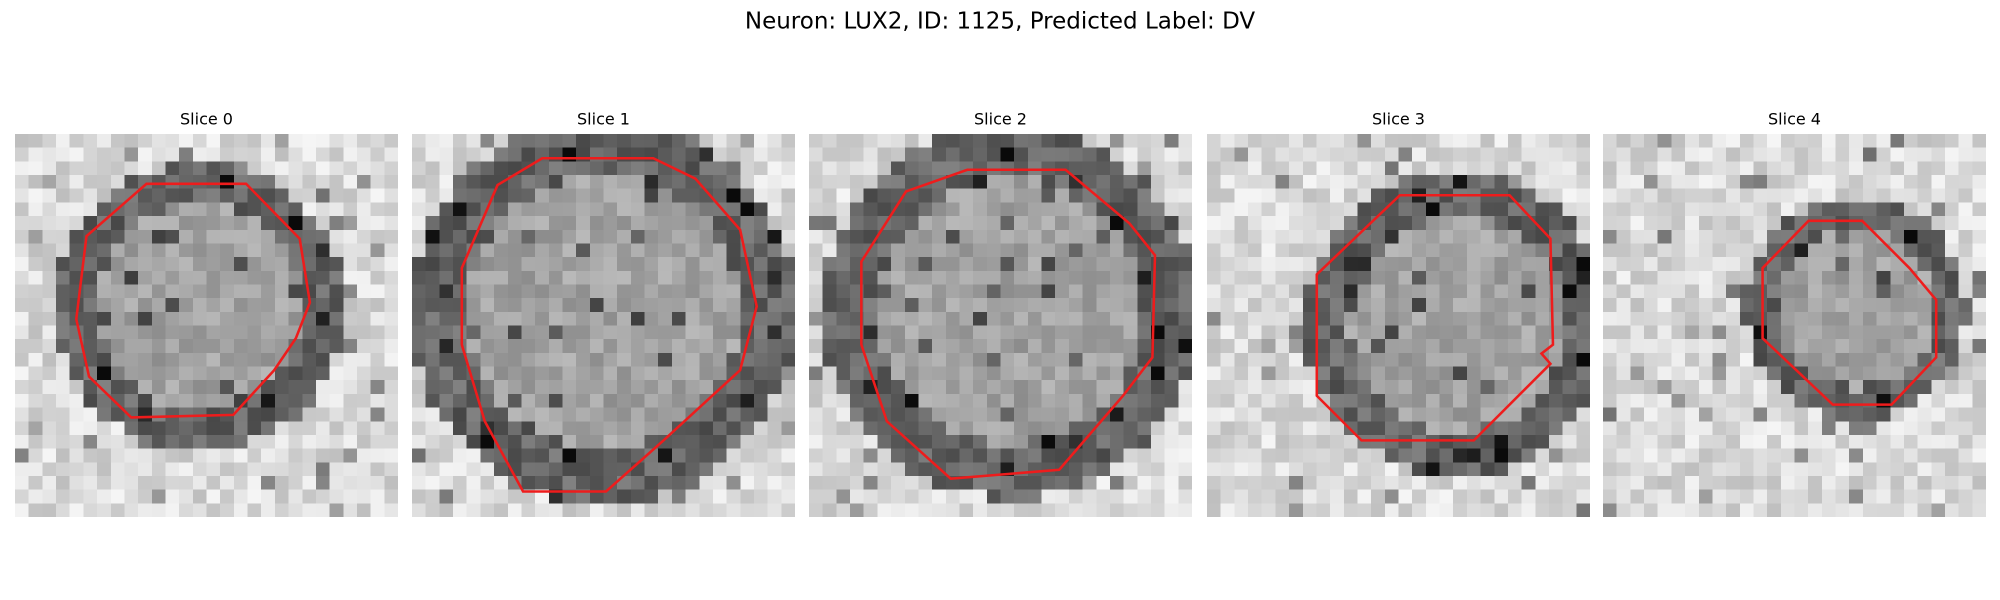 The width and height of the screenshot is (2000, 600). I want to click on panel-title: Slice 1, so click(603, 119).